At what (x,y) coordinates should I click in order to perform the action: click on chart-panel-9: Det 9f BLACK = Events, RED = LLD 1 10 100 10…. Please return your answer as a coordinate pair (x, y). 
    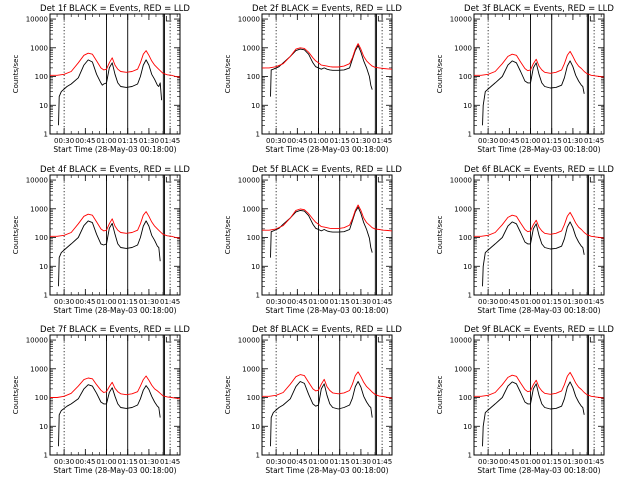
    Looking at the image, I should click on (525, 400).